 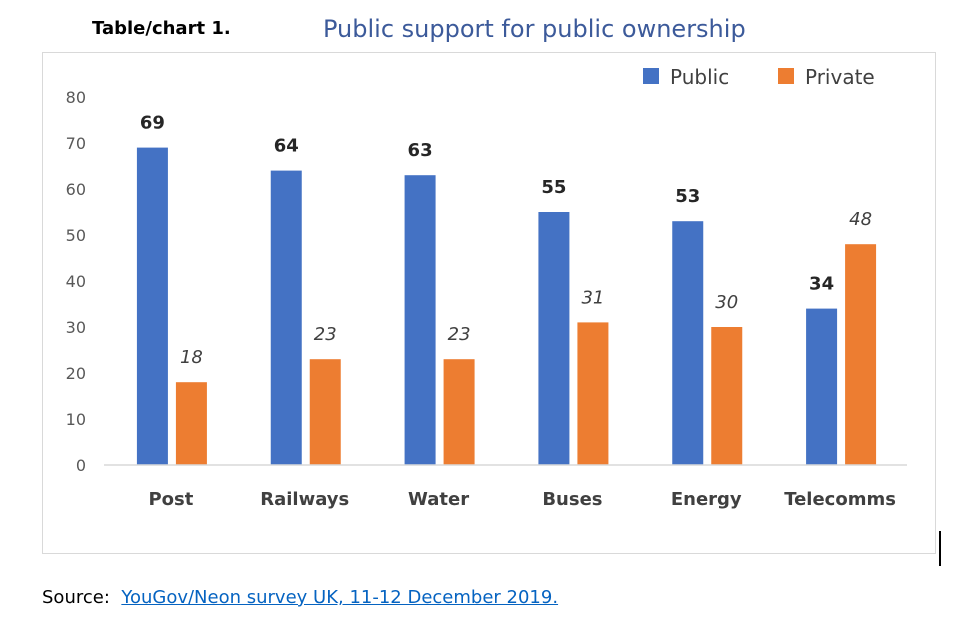 I want to click on y-tick-label: 30, so click(x=76, y=327).